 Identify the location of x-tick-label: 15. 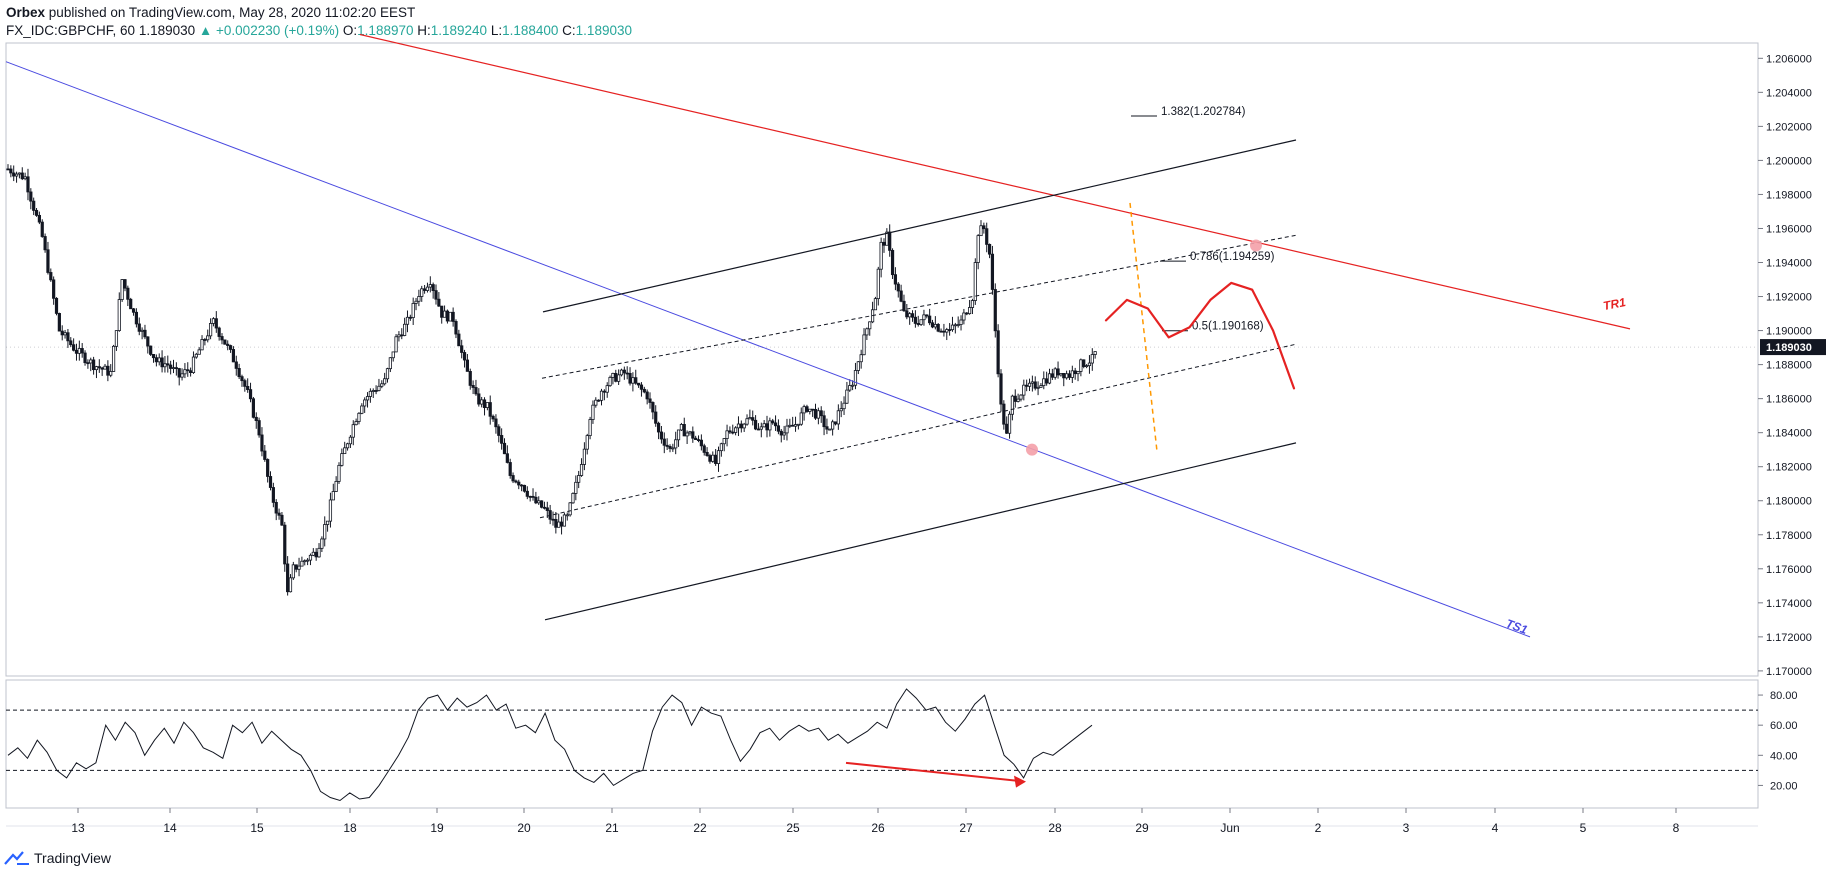
(257, 828).